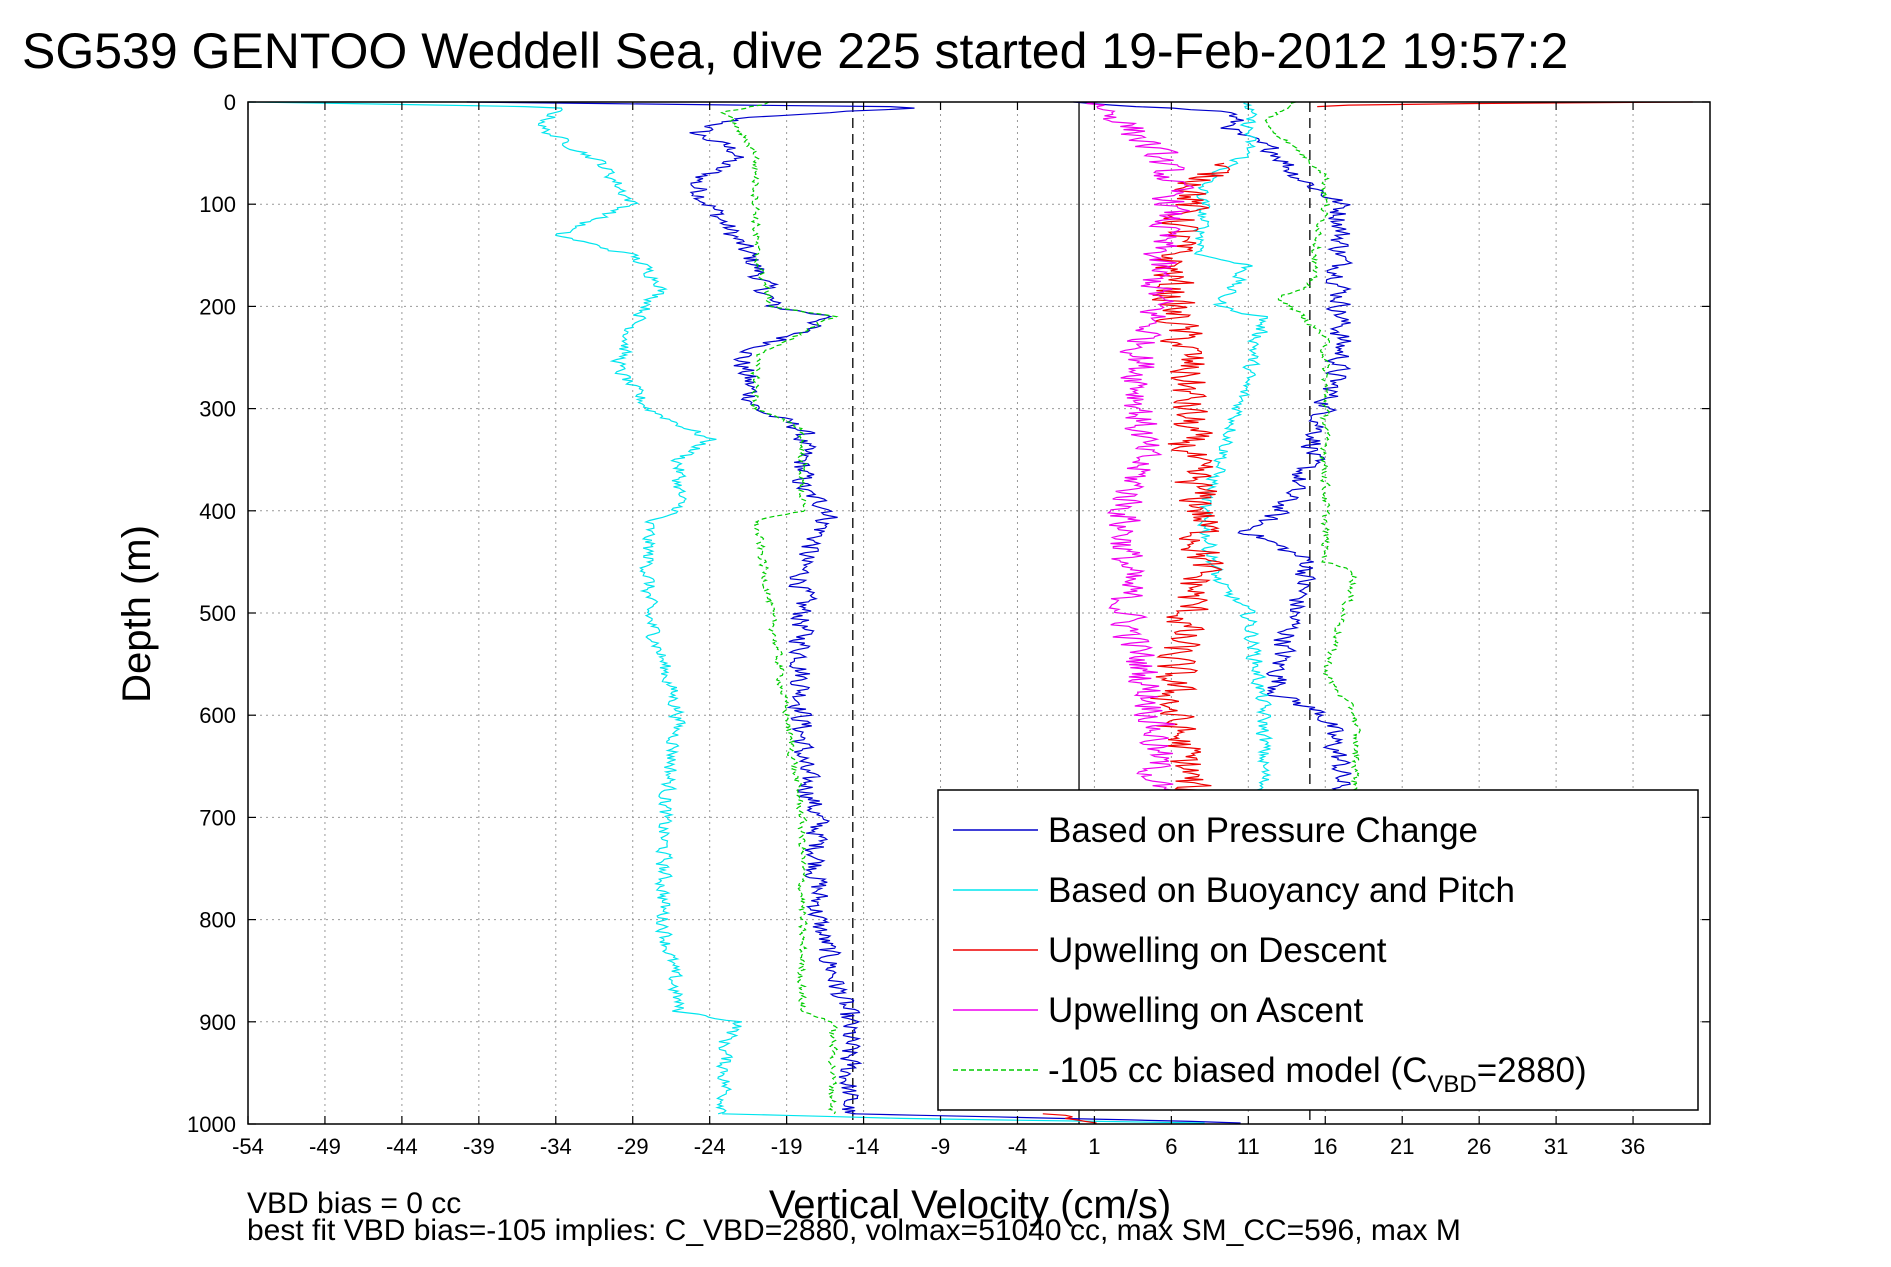 The image size is (1891, 1267). I want to click on x-tick-label: -34, so click(556, 1146).